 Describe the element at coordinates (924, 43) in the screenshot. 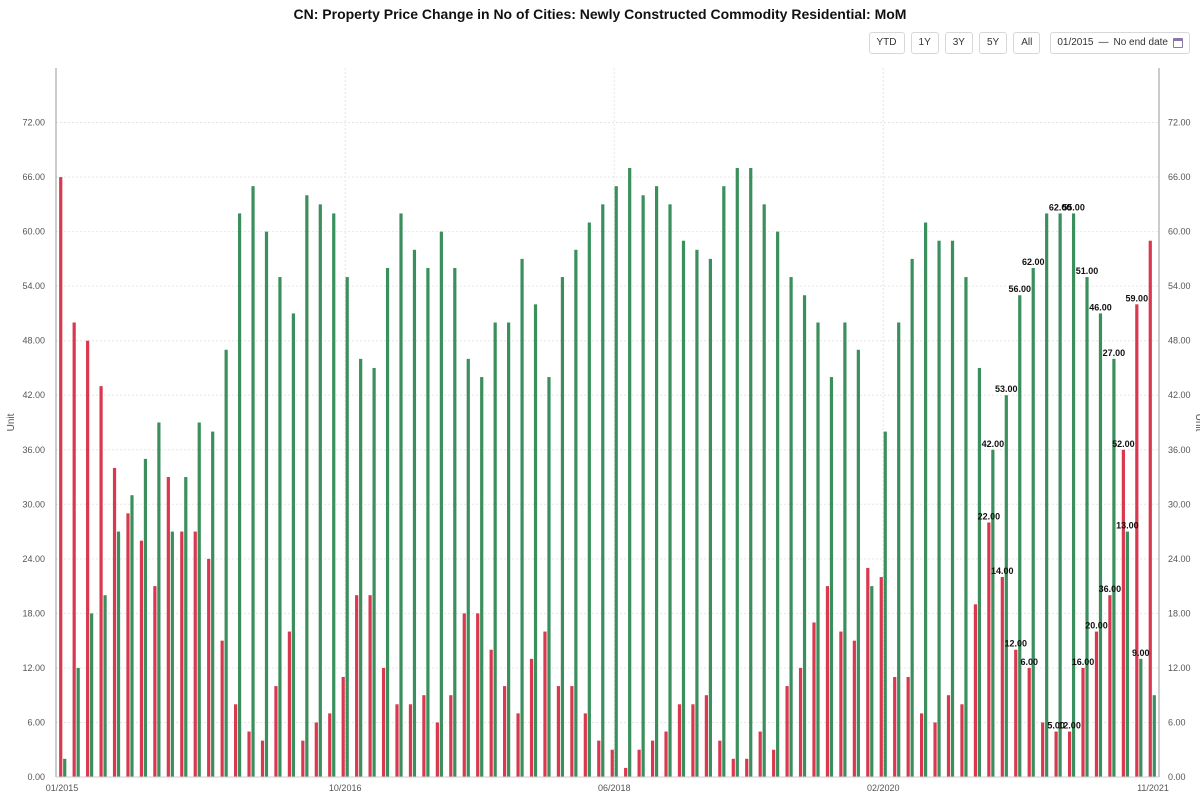

I see `range-1y-button: 1Y` at that location.